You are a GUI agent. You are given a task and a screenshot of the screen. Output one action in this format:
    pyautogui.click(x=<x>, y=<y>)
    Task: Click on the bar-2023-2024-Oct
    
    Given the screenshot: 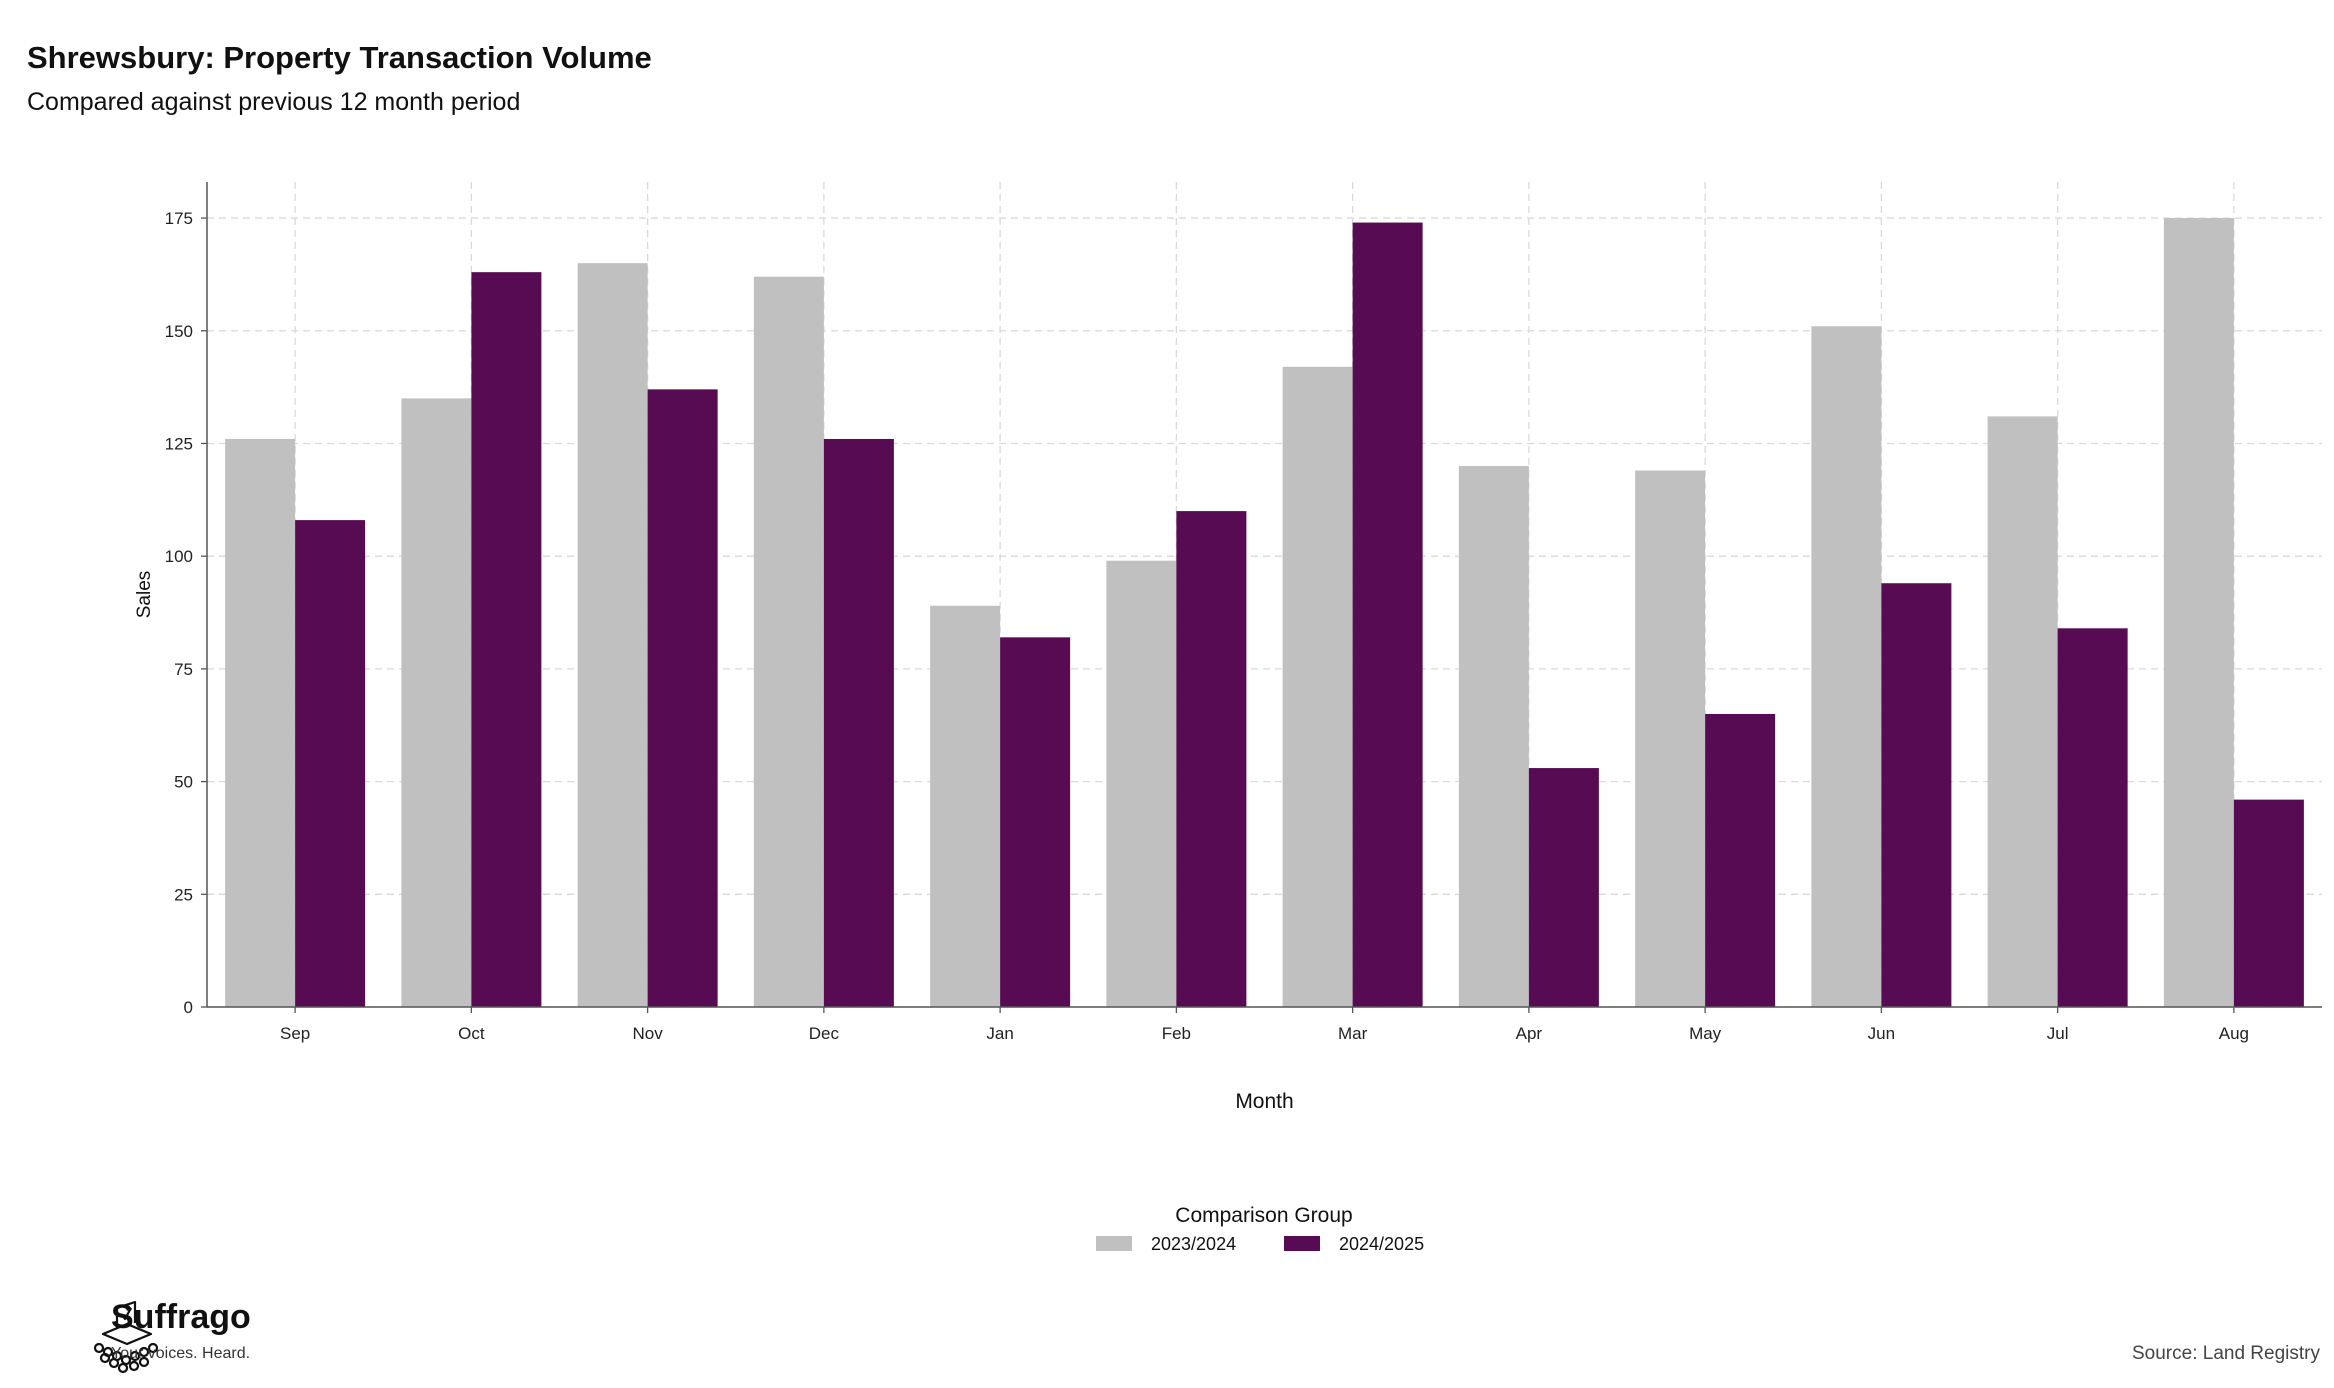 What is the action you would take?
    pyautogui.click(x=436, y=702)
    